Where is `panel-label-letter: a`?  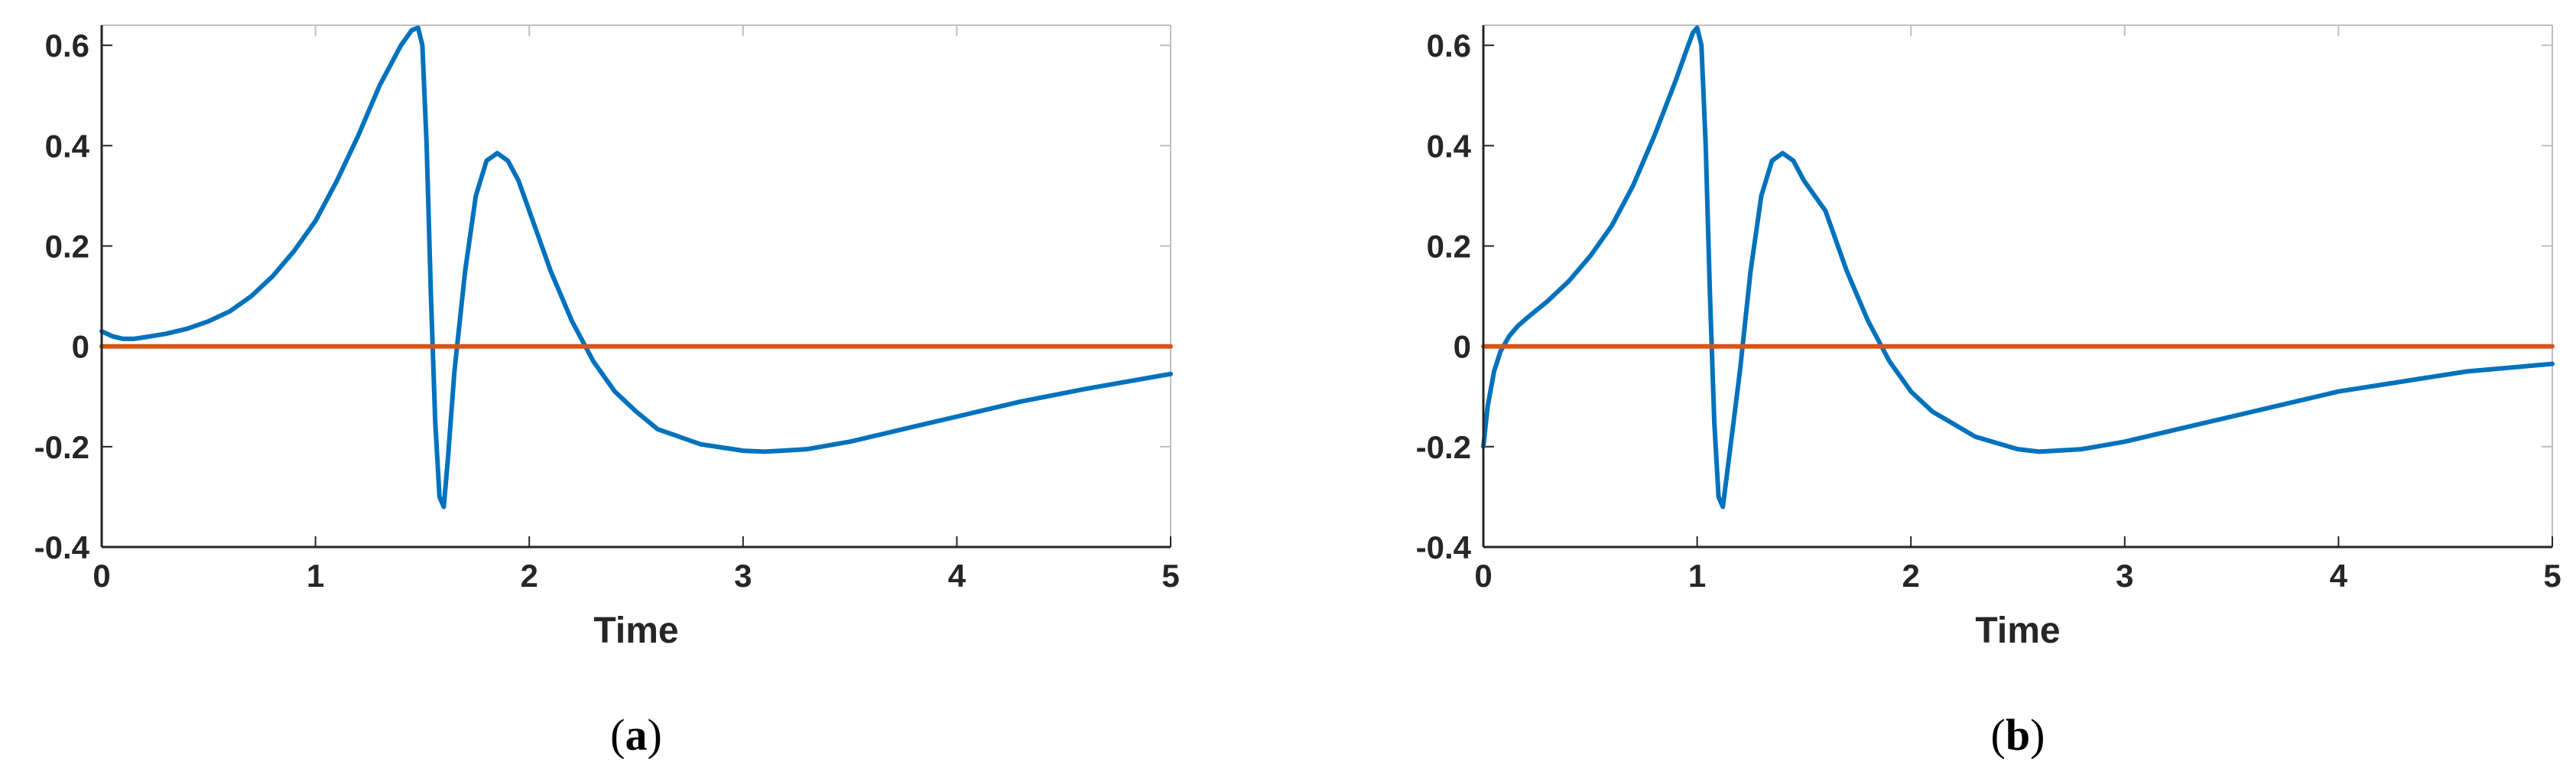
panel-label-letter: a is located at coordinates (637, 735).